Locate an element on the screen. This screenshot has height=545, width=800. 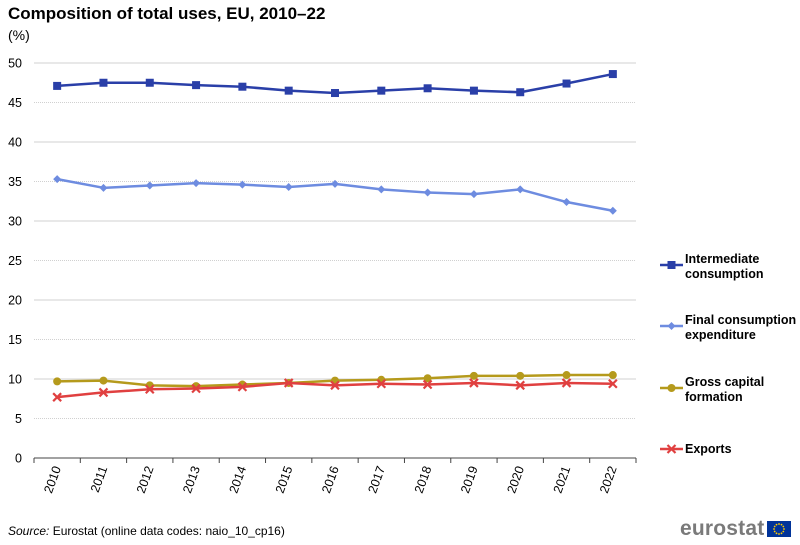
y-tick-label: 35 is located at coordinates (15, 182).